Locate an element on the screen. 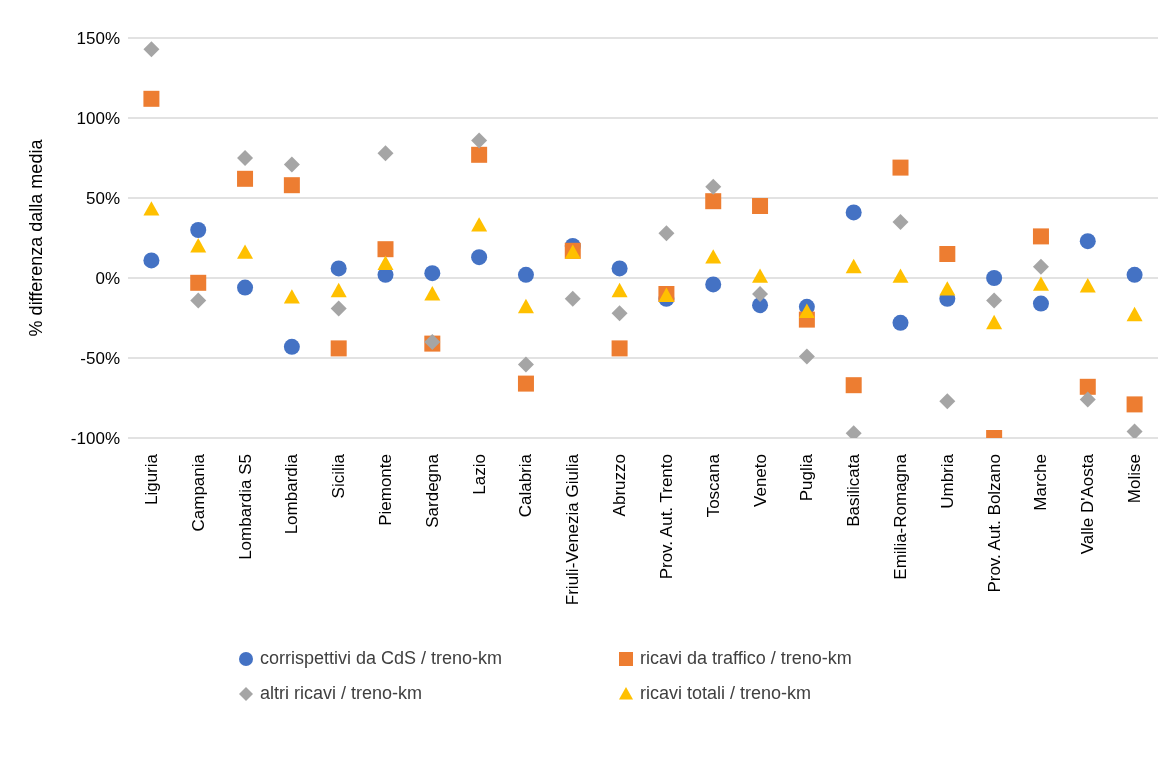 The width and height of the screenshot is (1169, 758). y-tick-label: 50% is located at coordinates (102, 199).